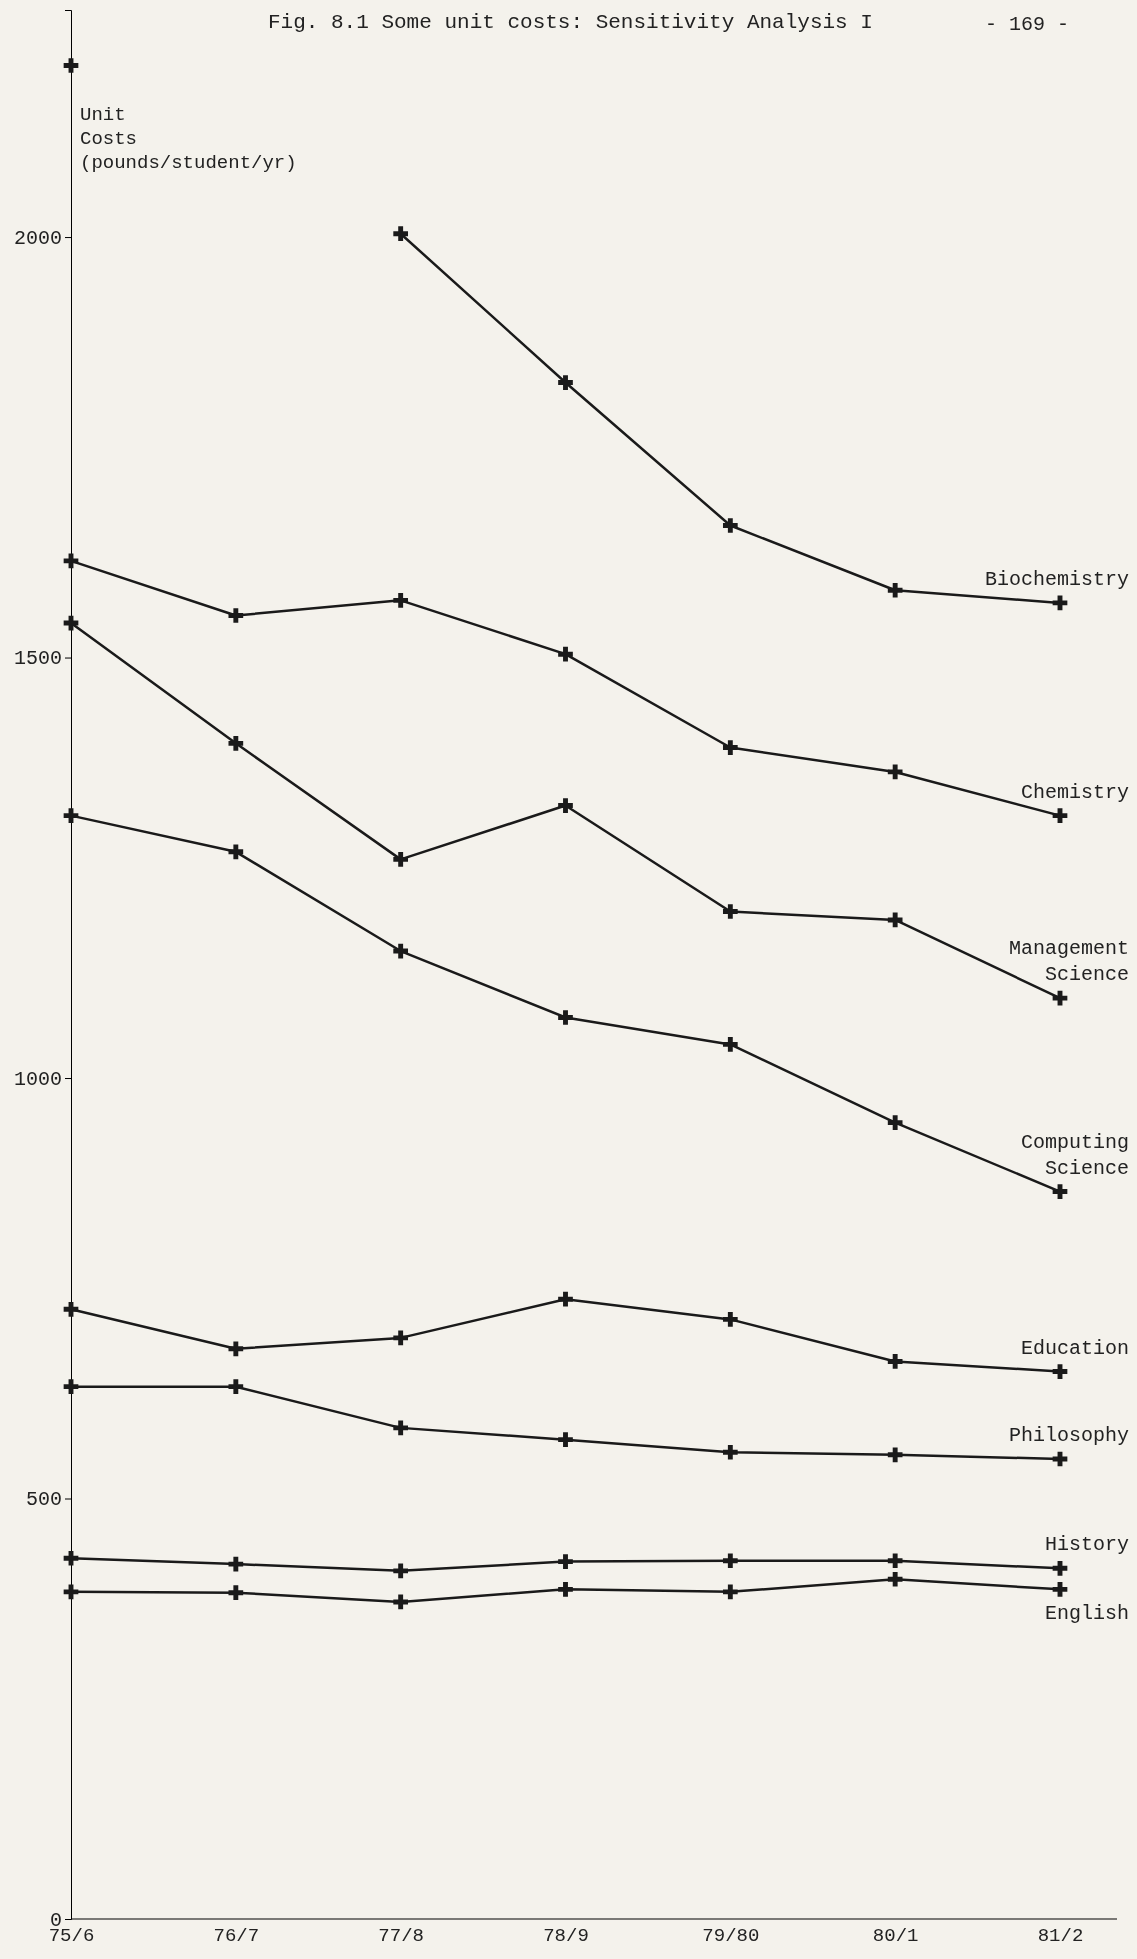 Image resolution: width=1137 pixels, height=1959 pixels. What do you see at coordinates (570, 22) in the screenshot?
I see `chart-title: Fig. 8.1 Some unit costs: Sensitivity Analysis I` at bounding box center [570, 22].